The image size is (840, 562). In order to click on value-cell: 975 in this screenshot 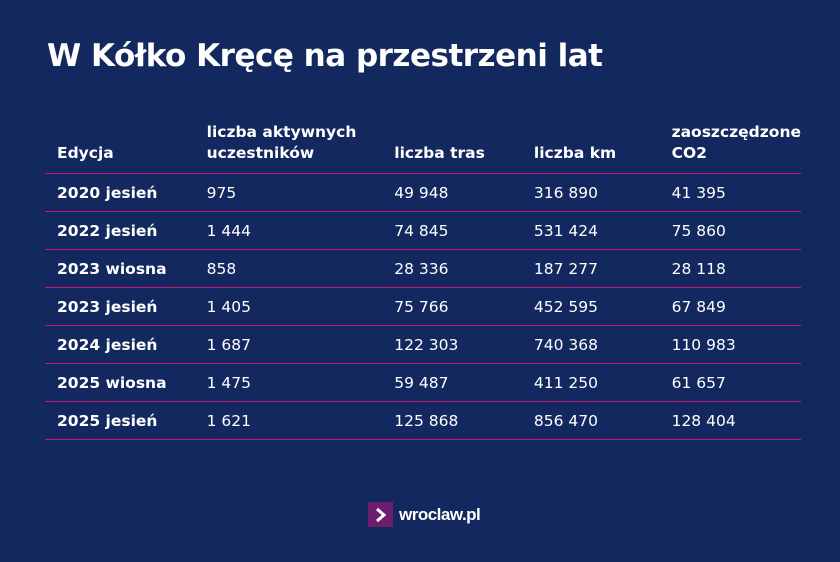, I will do `click(300, 192)`.